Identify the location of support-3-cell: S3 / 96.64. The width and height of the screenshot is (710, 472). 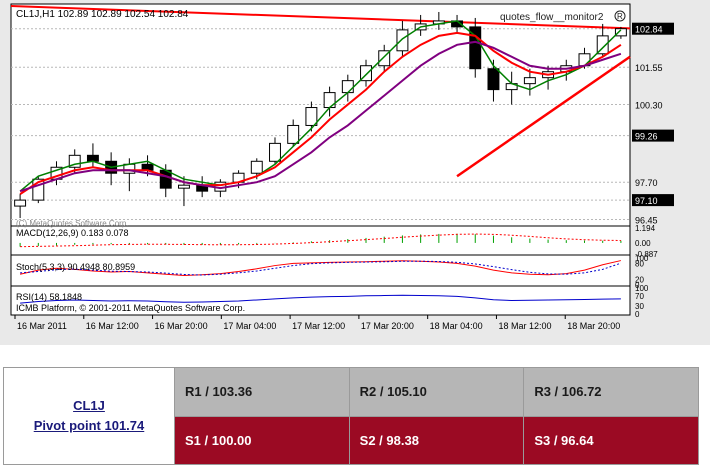
(611, 440).